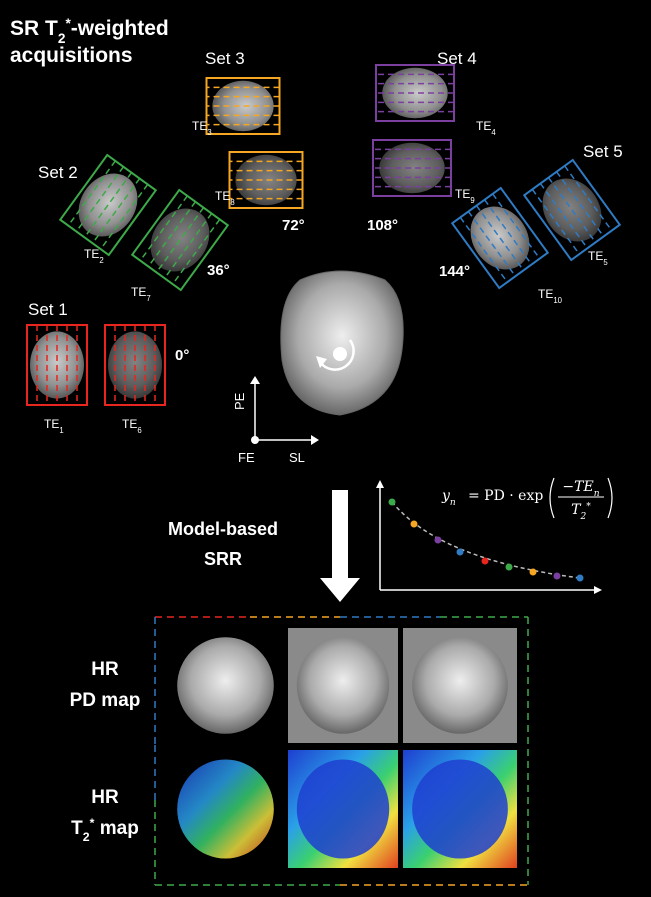 The image size is (651, 897). I want to click on te-label-part: 9, so click(472, 200).